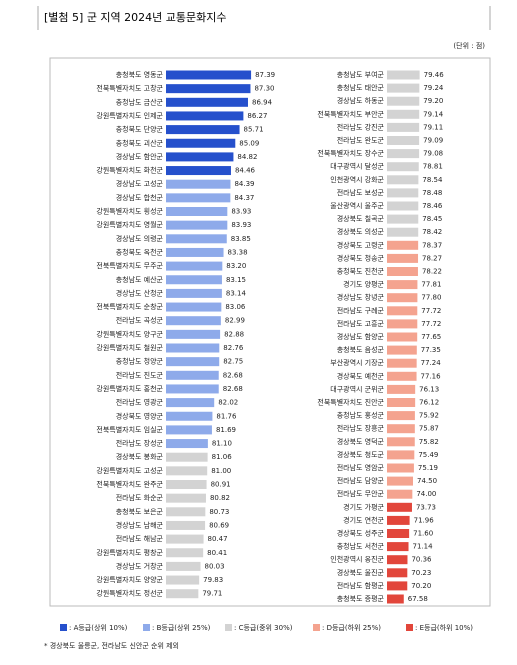 This screenshot has height=665, width=517. Describe the element at coordinates (361, 493) in the screenshot. I see `category-label: 전라남도 무안군` at that location.